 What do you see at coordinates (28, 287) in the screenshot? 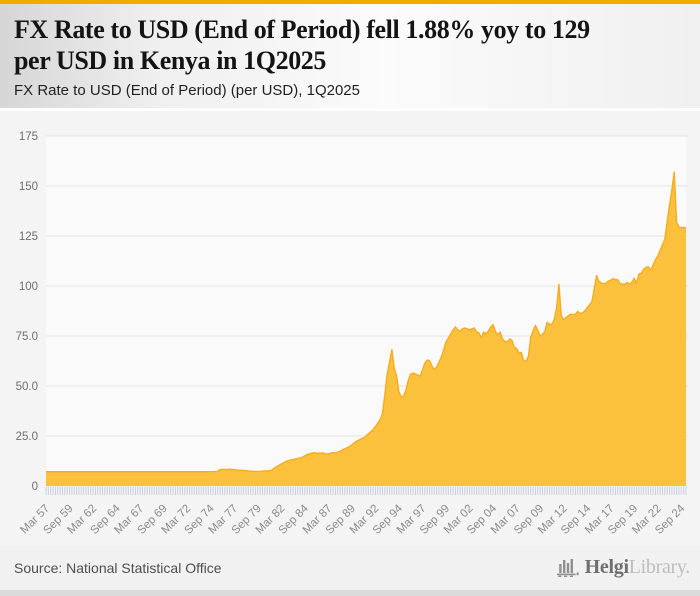
I see `svg-text: 100` at bounding box center [28, 287].